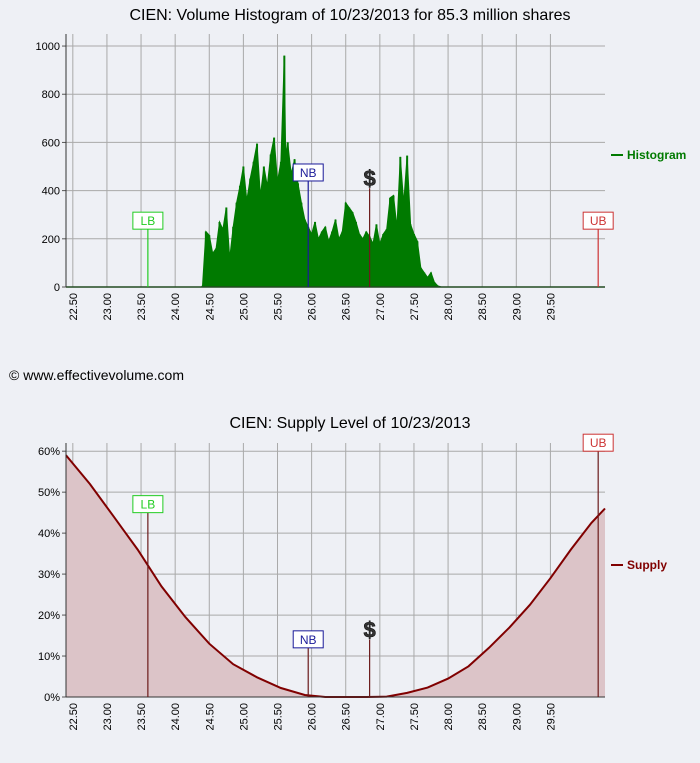  What do you see at coordinates (49, 534) in the screenshot?
I see `y-tick-label: 40%` at bounding box center [49, 534].